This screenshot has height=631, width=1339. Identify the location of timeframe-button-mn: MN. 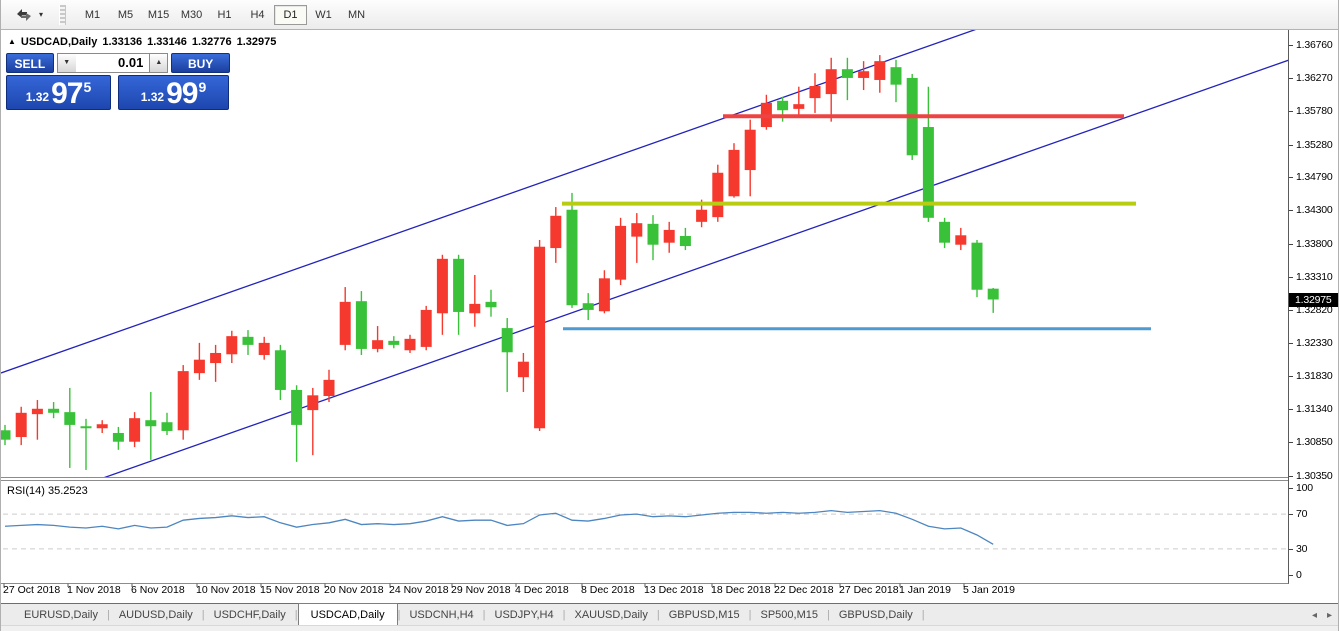
(356, 14).